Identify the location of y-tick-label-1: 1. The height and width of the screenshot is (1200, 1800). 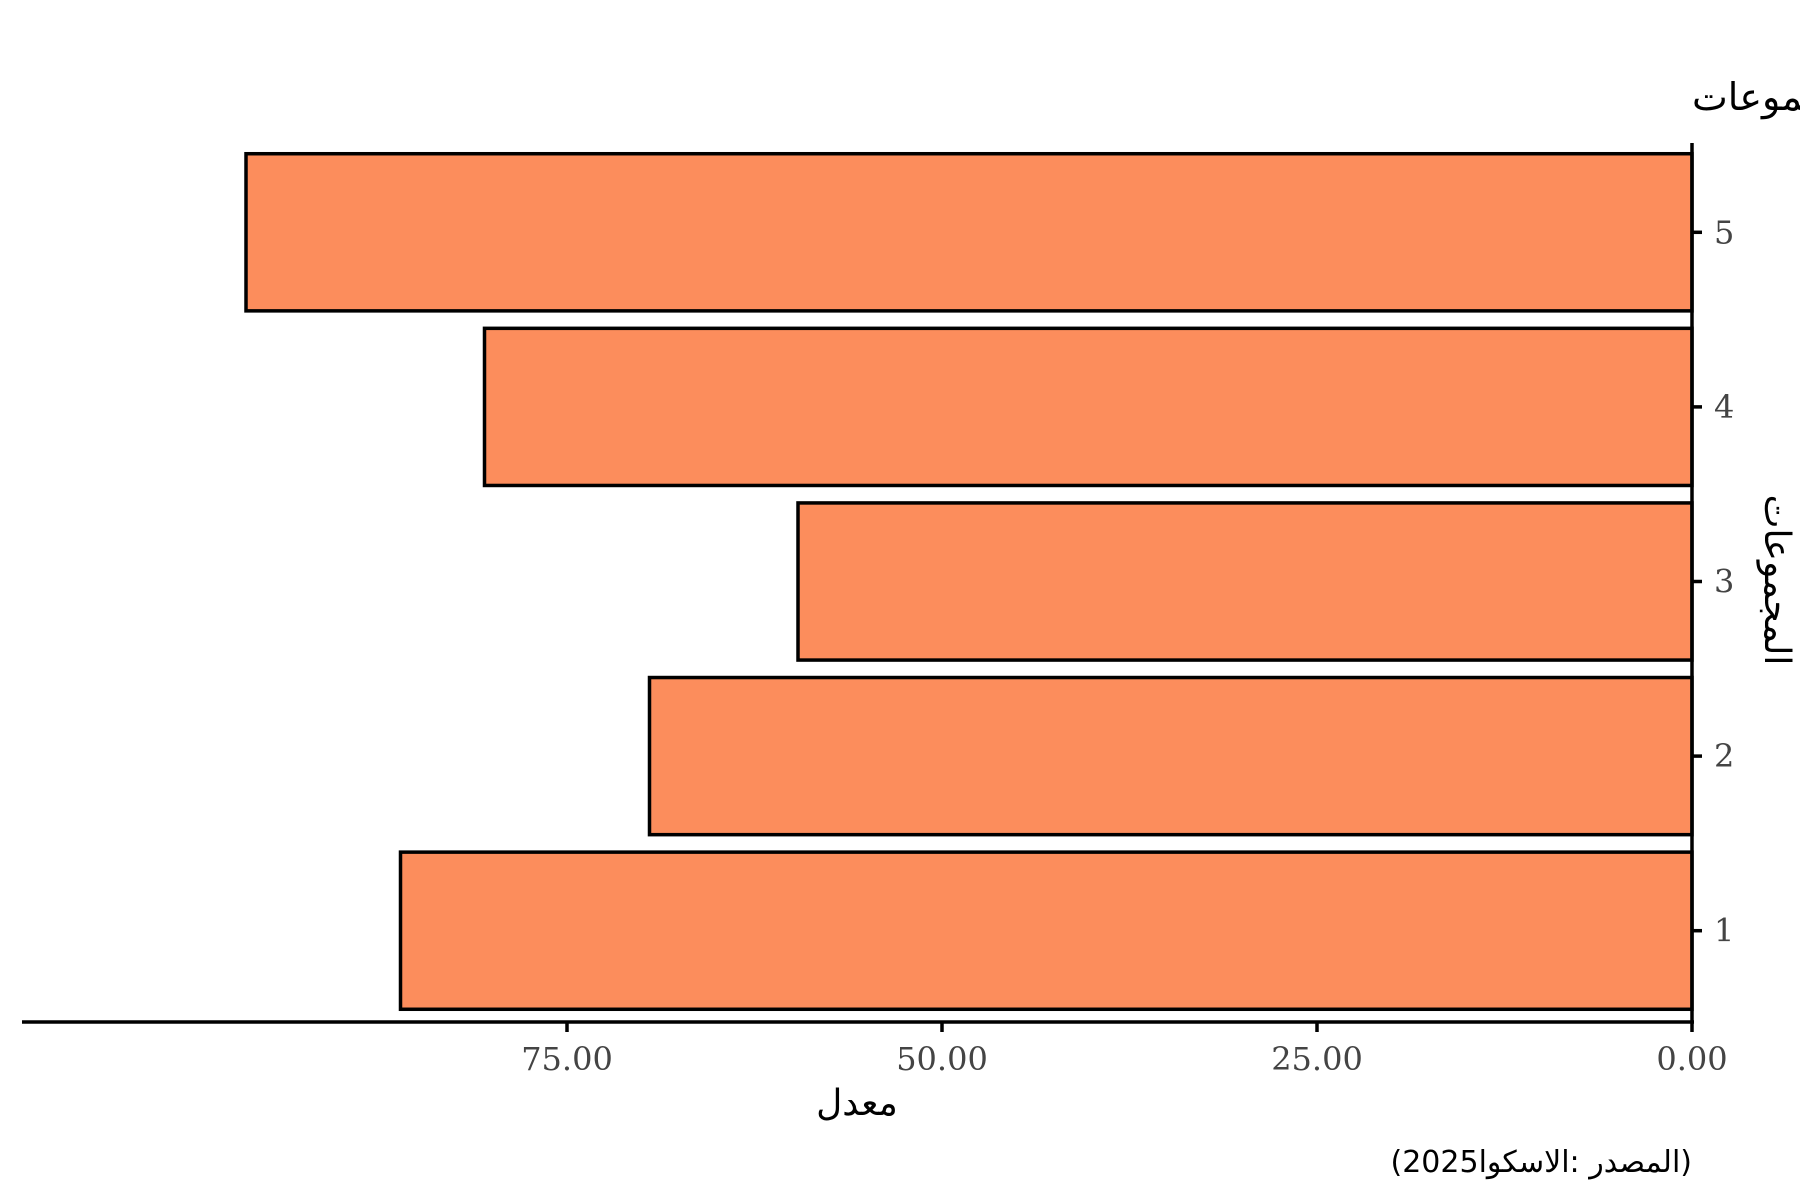
(1724, 931).